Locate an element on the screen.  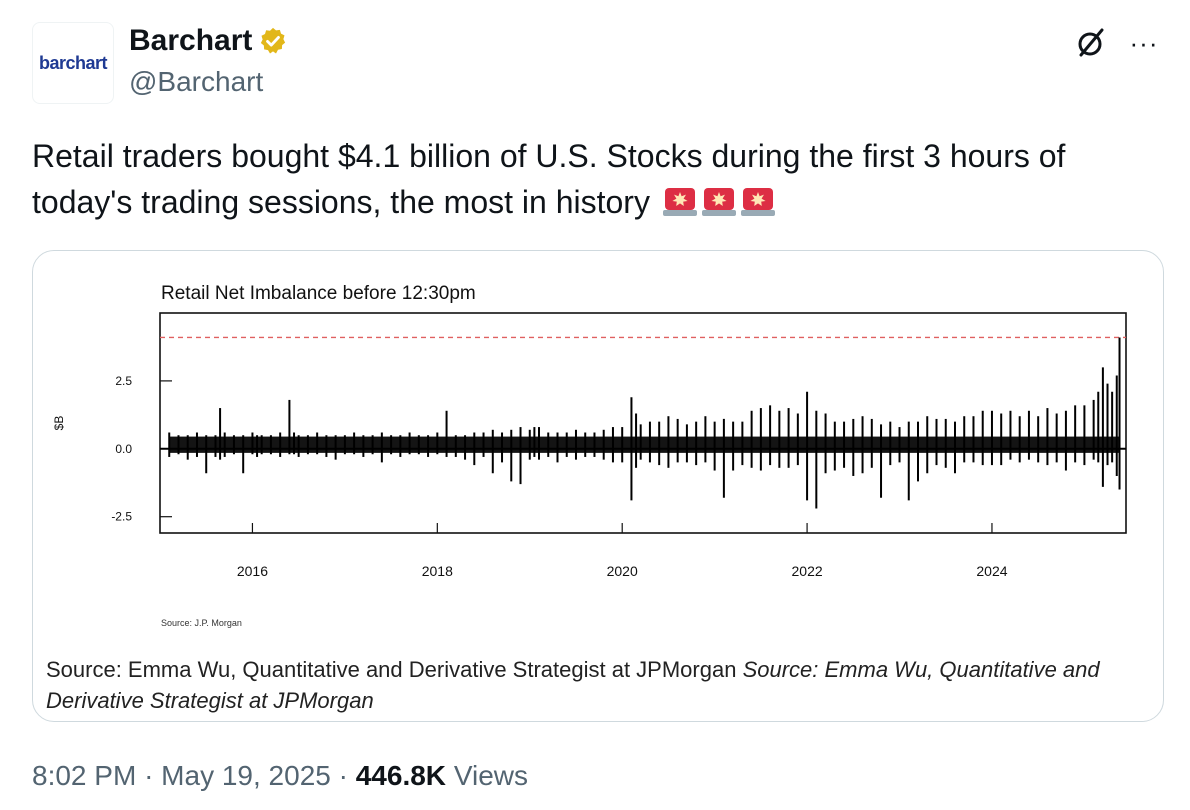
avatar-logo-text: barchart is located at coordinates (73, 62).